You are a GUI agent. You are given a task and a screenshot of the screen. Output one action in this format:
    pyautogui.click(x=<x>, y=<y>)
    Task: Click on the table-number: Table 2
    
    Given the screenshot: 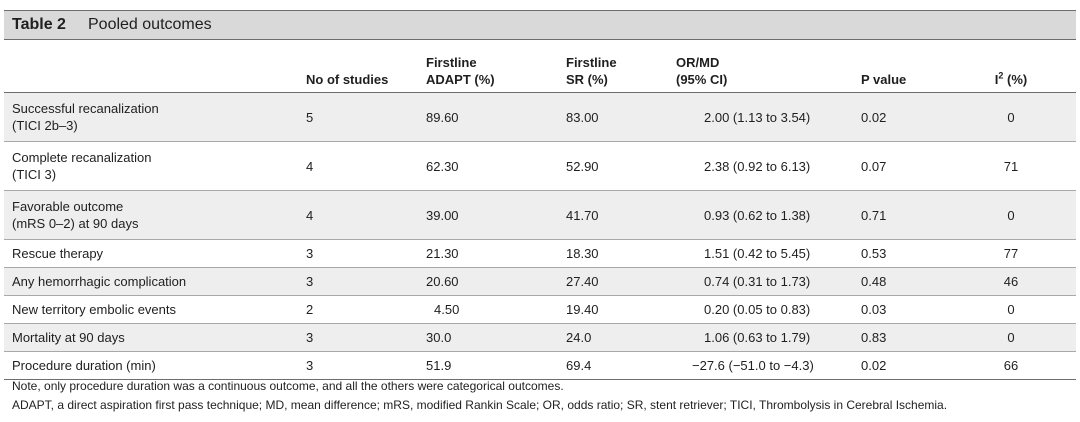 What is the action you would take?
    pyautogui.click(x=39, y=24)
    